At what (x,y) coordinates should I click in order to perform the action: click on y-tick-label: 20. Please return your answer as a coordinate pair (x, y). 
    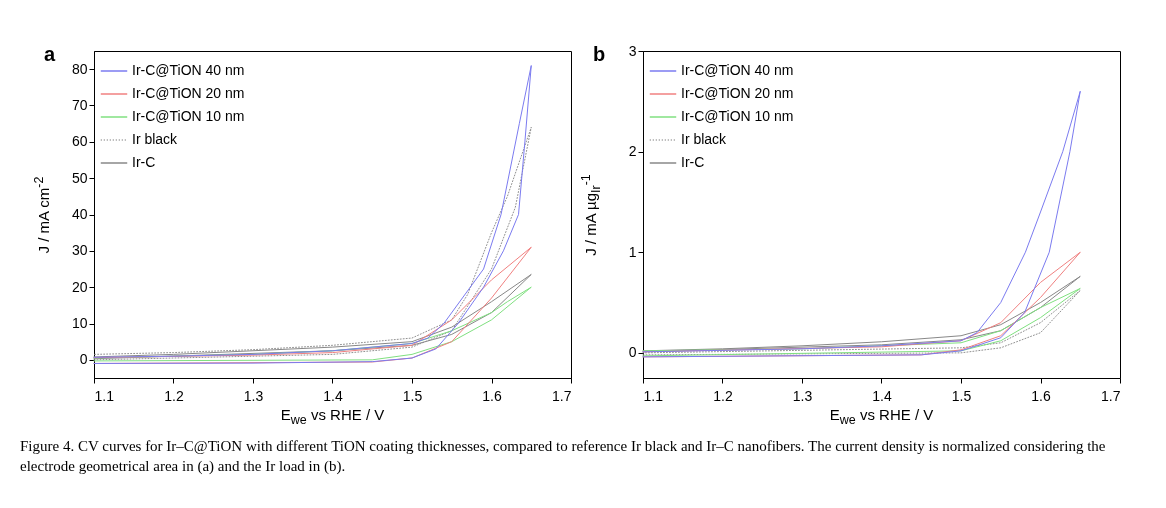
    Looking at the image, I should click on (79, 286).